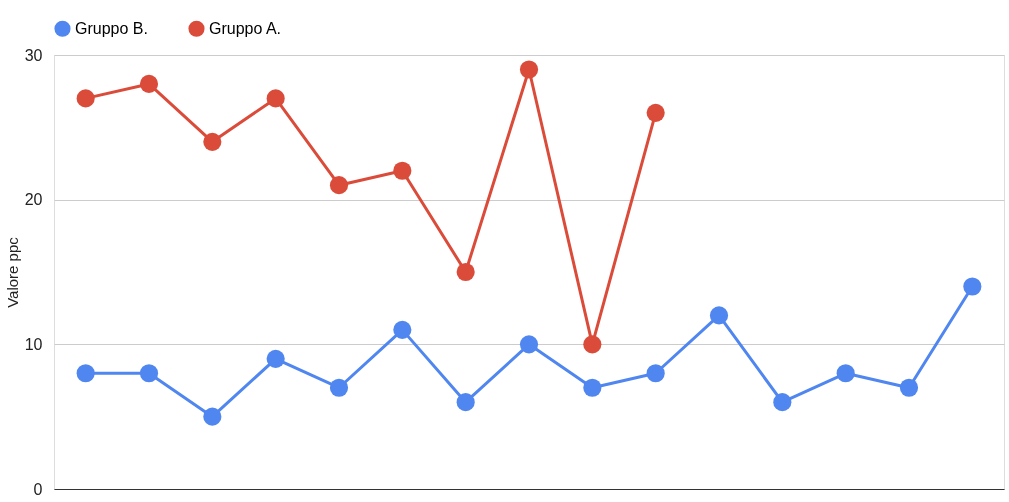  What do you see at coordinates (33, 344) in the screenshot?
I see `y-tick-label: 10` at bounding box center [33, 344].